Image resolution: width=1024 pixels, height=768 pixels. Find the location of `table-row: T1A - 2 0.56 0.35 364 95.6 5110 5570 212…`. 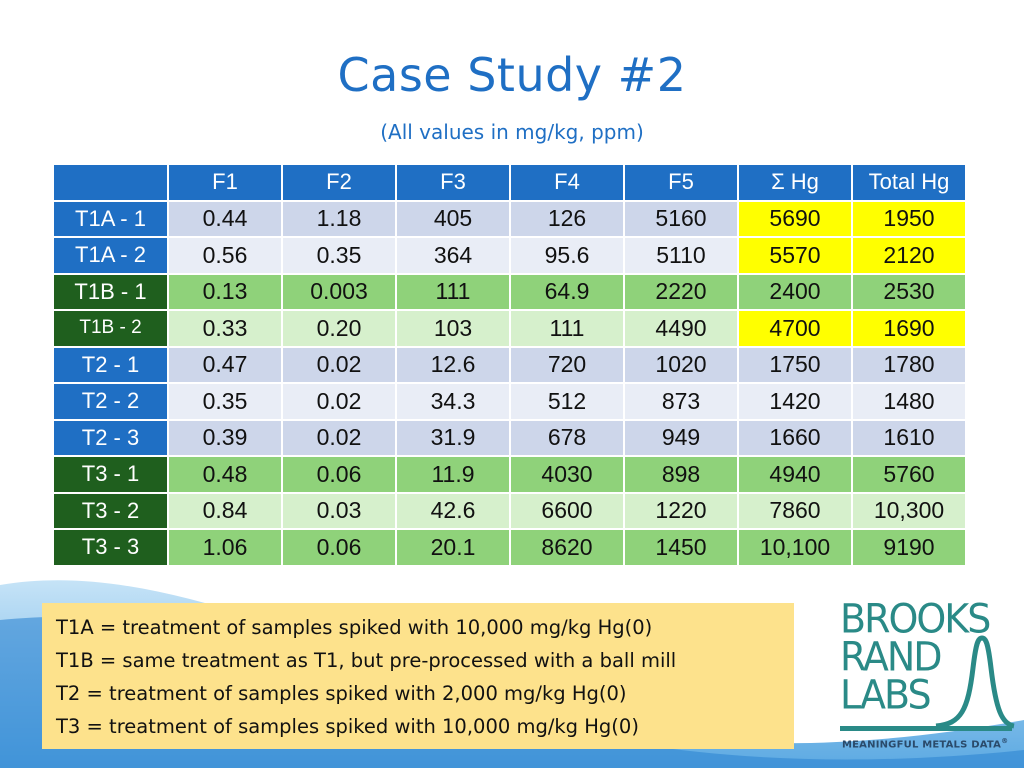

table-row: T1A - 2 0.56 0.35 364 95.6 5110 5570 212… is located at coordinates (509, 255).